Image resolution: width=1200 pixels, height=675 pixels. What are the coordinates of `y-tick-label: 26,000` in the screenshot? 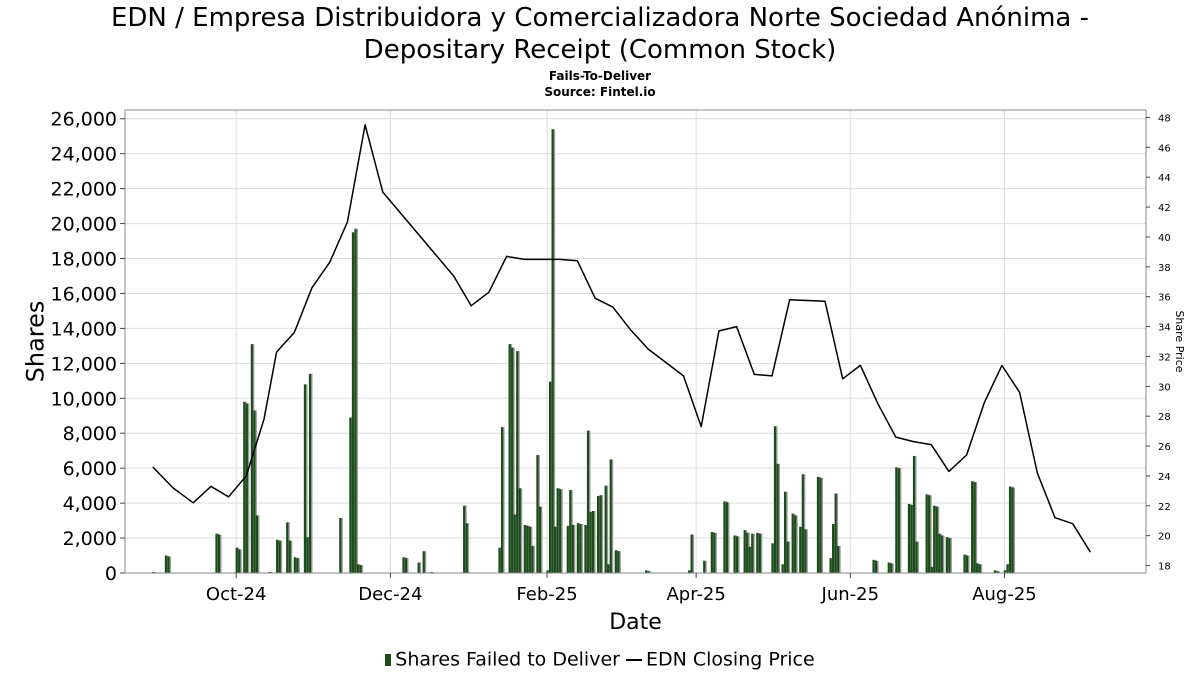 It's located at (84, 120).